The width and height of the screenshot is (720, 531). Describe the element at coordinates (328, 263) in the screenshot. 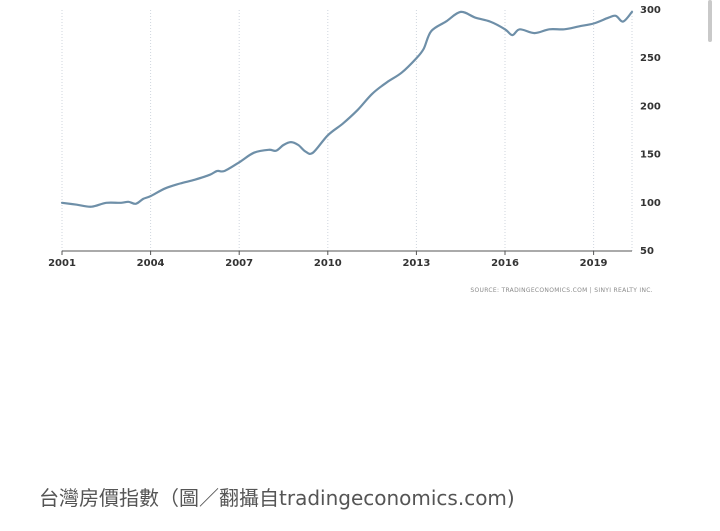

I see `x-tick-label: 2010` at that location.